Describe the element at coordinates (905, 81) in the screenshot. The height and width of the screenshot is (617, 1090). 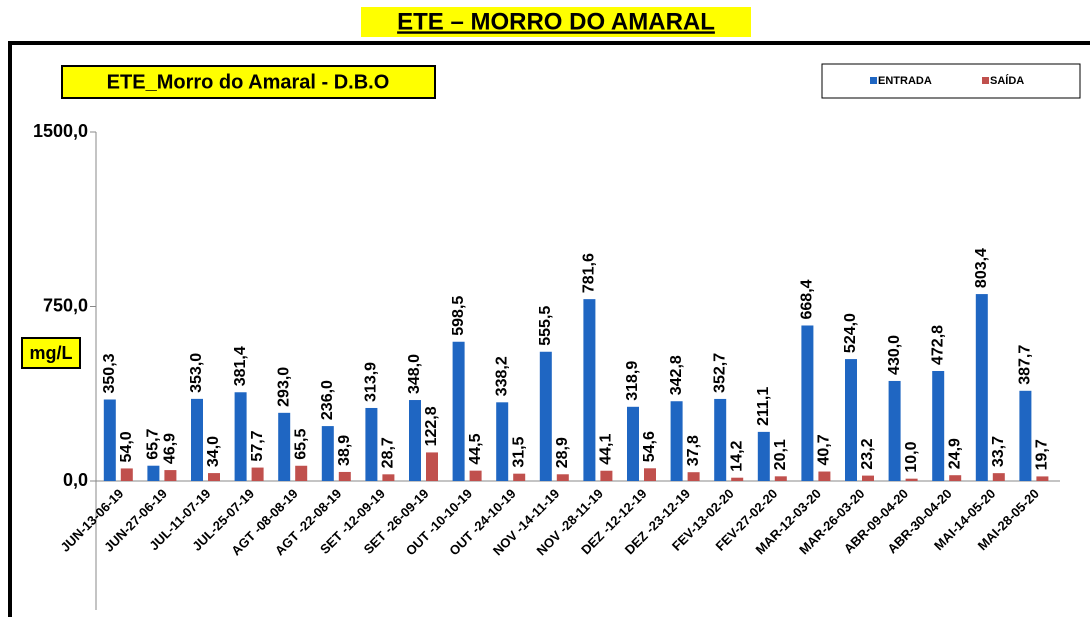
I see `legend-label: ENTRADA` at that location.